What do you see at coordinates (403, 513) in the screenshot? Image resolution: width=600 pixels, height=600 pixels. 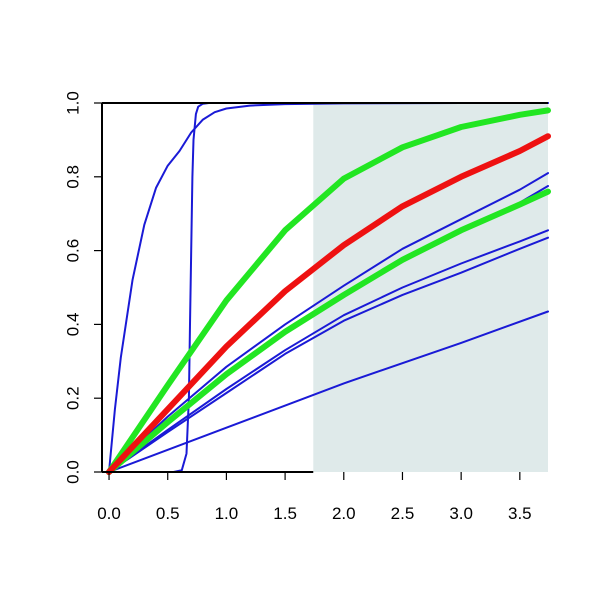 I see `x-tick-label-5: 2.5` at bounding box center [403, 513].